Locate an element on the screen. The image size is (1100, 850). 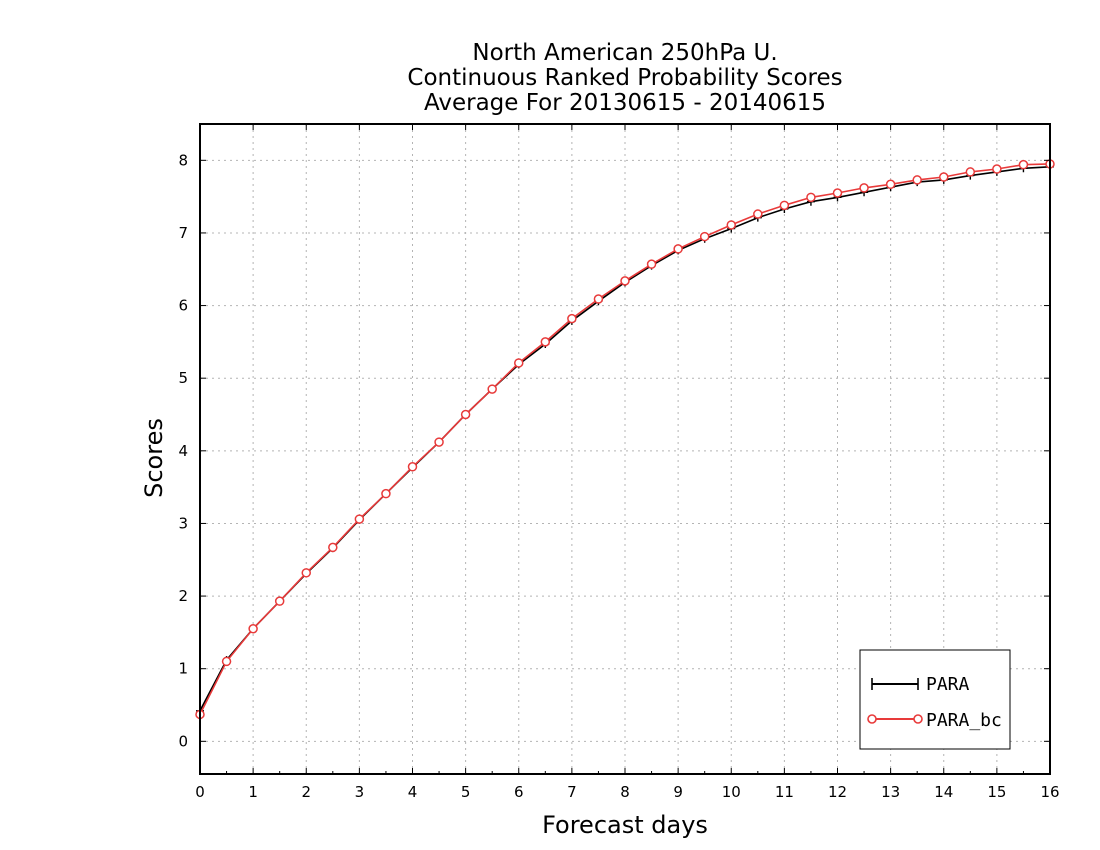
x-tick-label: 16 is located at coordinates (1049, 792).